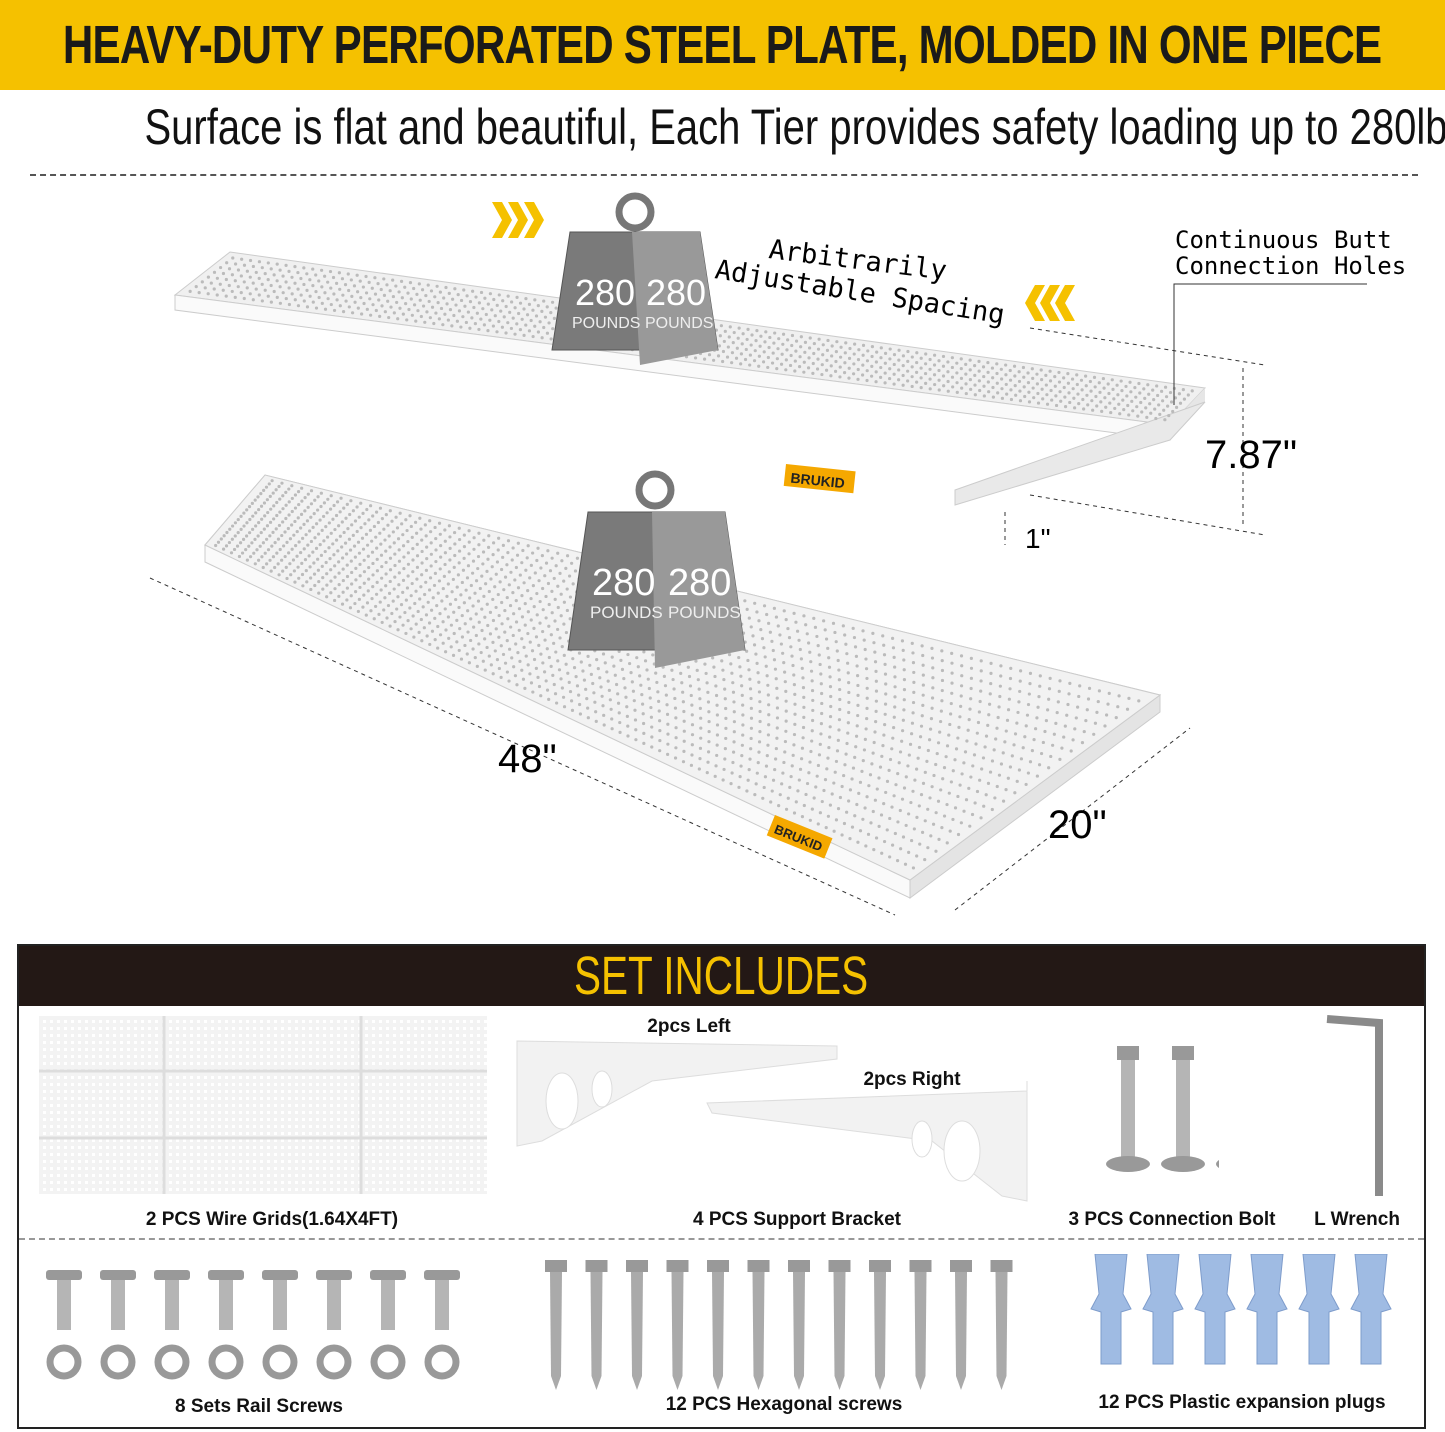 This screenshot has height=1432, width=1445. Describe the element at coordinates (1290, 266) in the screenshot. I see `holes-label: Connection Holes` at that location.